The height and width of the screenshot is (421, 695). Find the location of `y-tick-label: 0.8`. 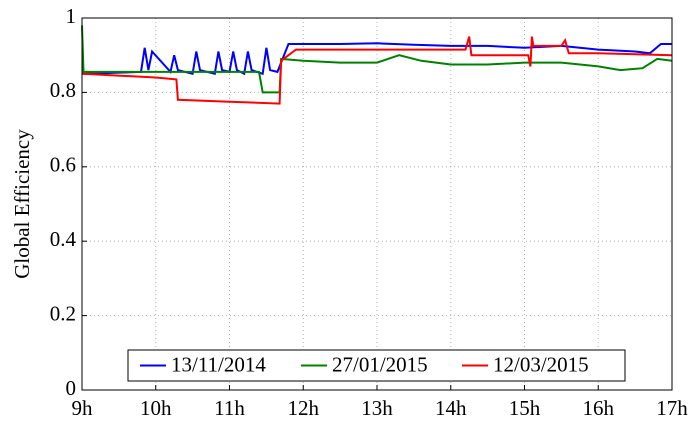

y-tick-label: 0.8 is located at coordinates (63, 90).